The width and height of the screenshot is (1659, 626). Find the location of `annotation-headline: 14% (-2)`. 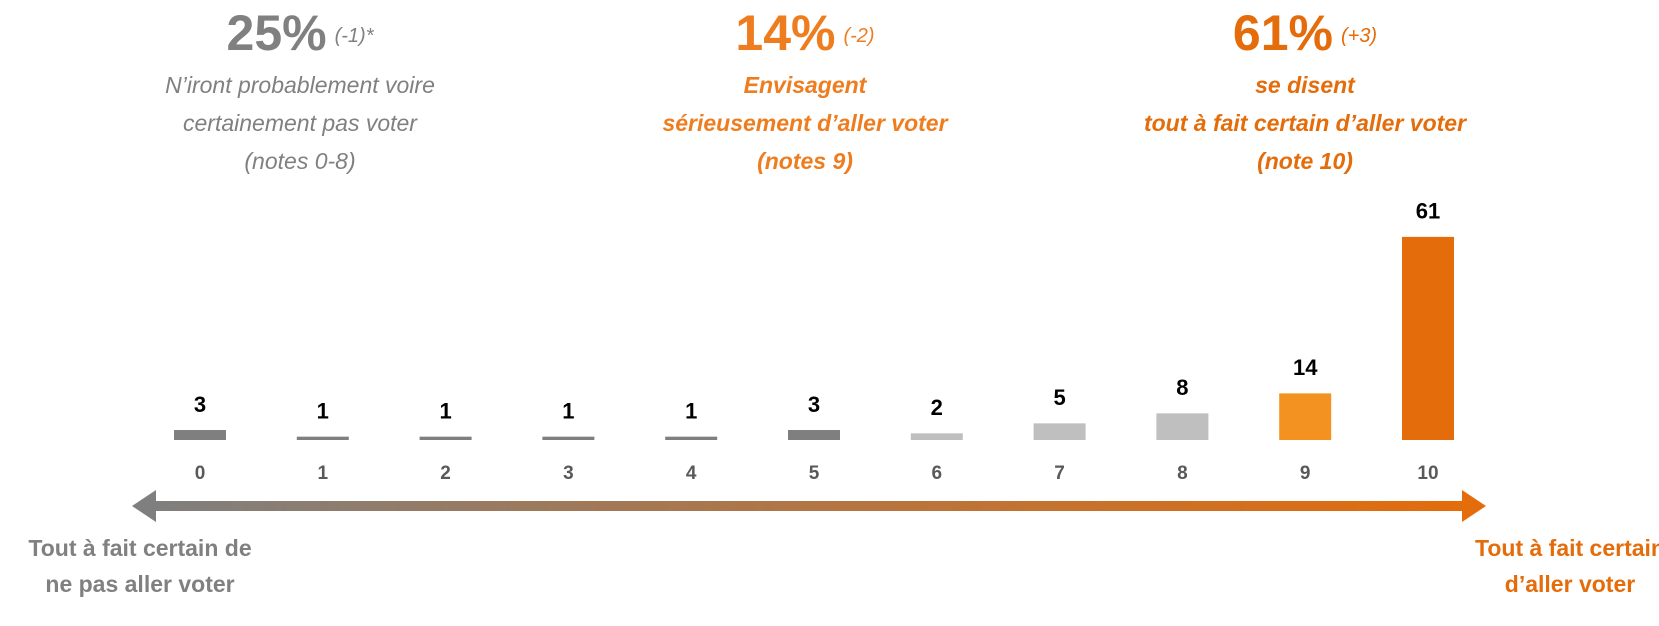

annotation-headline: 14% (-2) is located at coordinates (804, 33).